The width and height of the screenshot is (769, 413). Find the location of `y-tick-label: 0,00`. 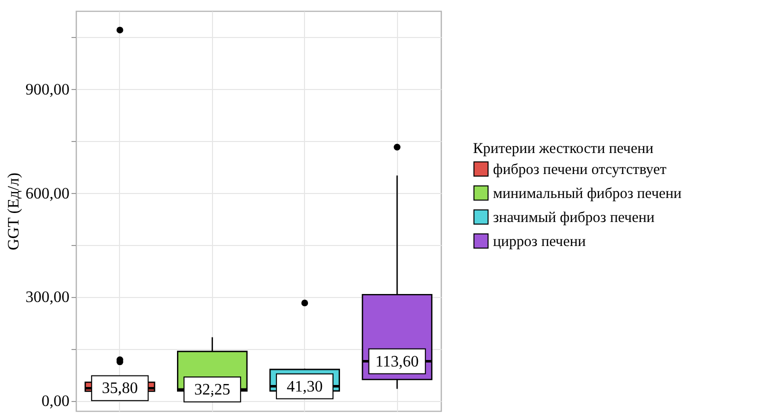

y-tick-label: 0,00 is located at coordinates (56, 401).